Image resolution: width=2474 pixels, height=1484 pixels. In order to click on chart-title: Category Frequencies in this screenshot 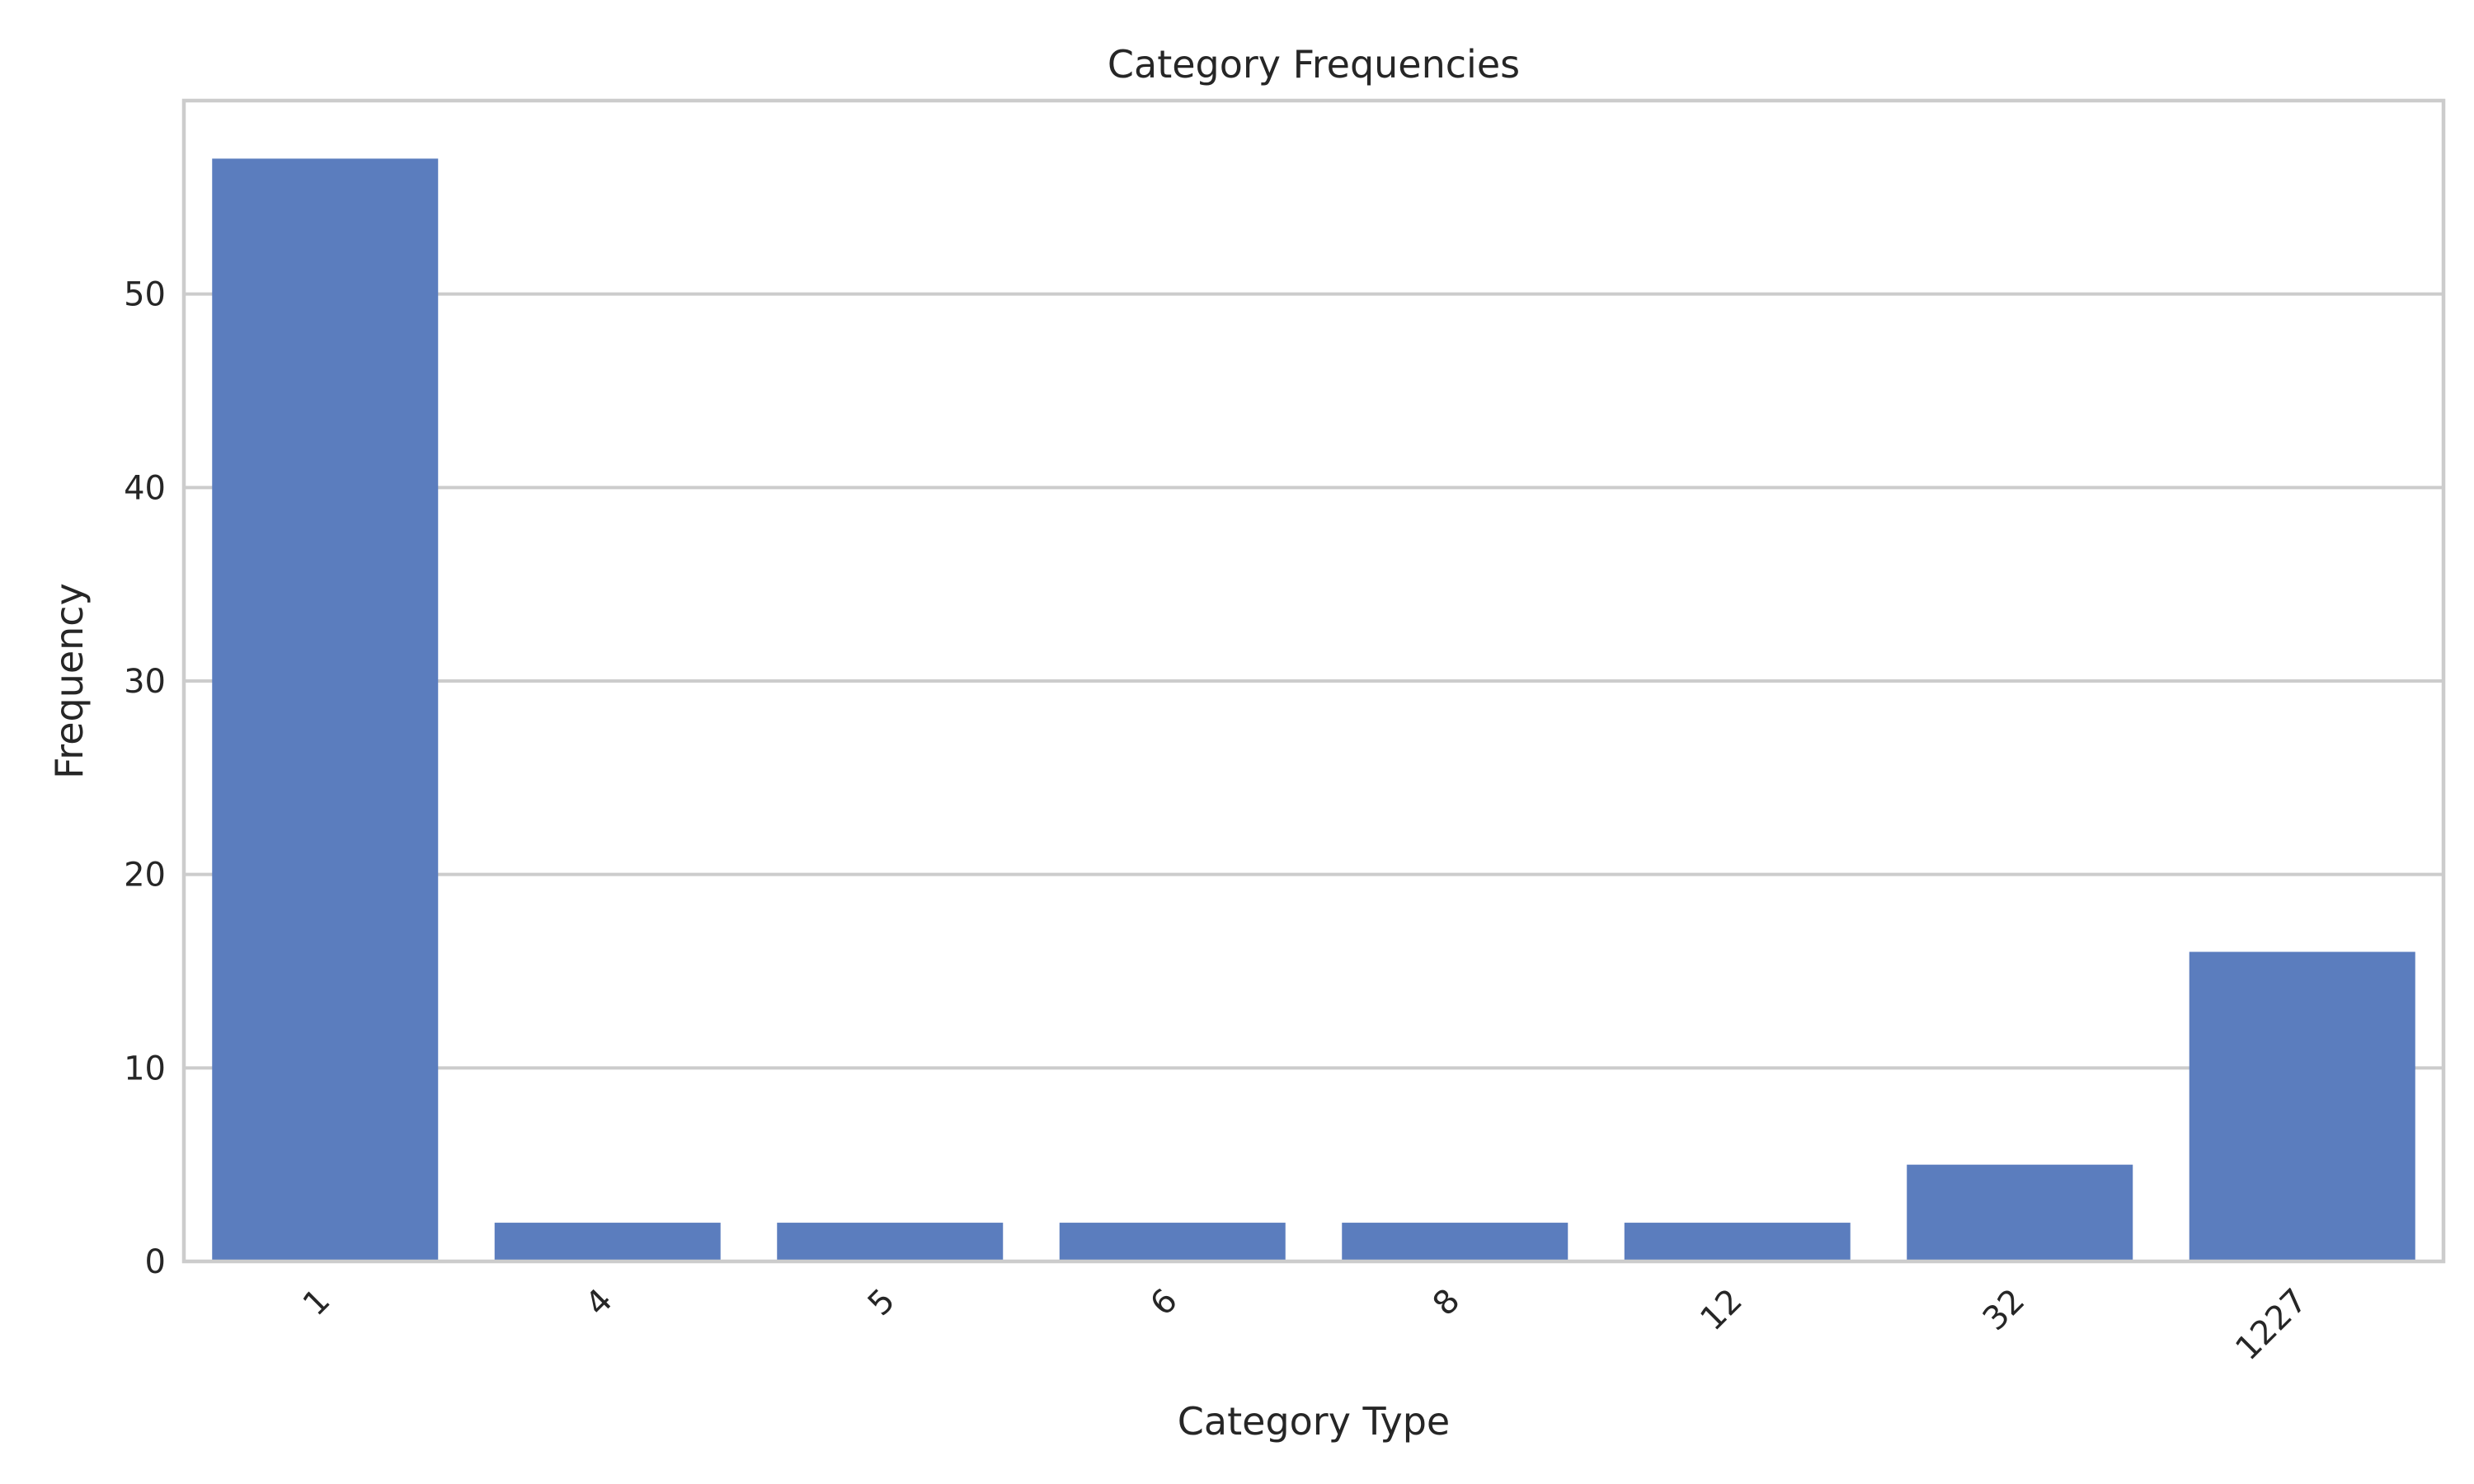, I will do `click(1314, 64)`.